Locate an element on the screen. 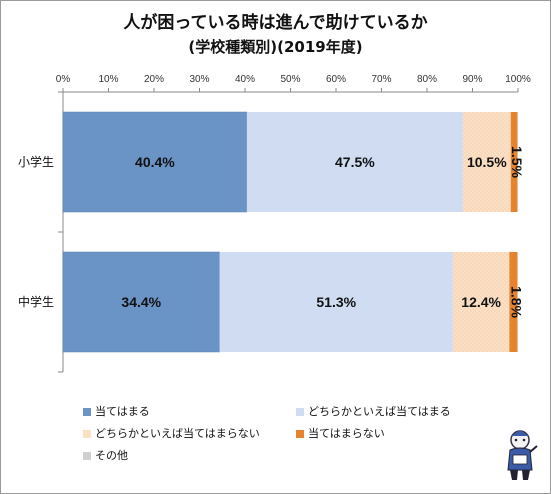 This screenshot has height=494, width=551. x-tick-label: 40% is located at coordinates (245, 79).